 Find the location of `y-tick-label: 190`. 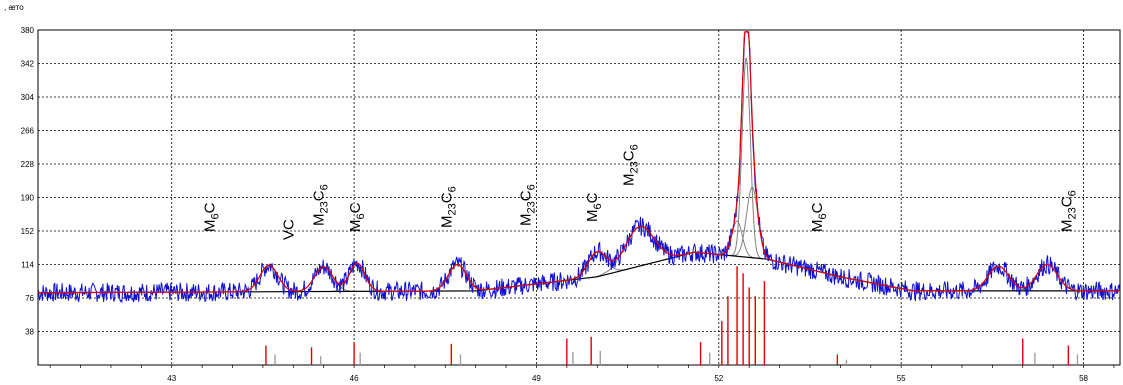

y-tick-label: 190 is located at coordinates (28, 198).